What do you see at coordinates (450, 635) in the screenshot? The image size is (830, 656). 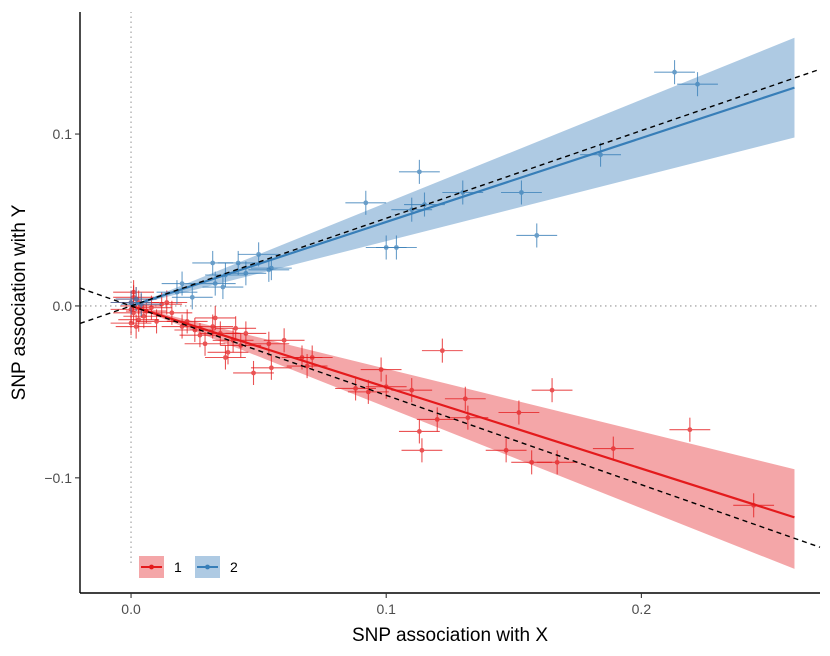 I see `x-axis-title: SNP association with X` at bounding box center [450, 635].